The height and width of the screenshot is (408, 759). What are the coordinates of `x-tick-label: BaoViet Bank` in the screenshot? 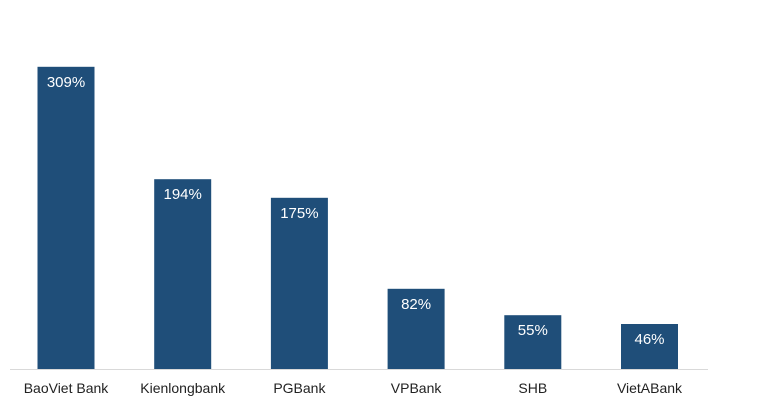 It's located at (67, 388).